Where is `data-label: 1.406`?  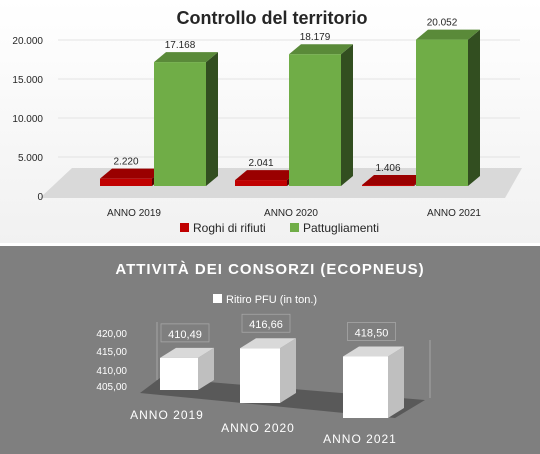
data-label: 1.406 is located at coordinates (387, 168).